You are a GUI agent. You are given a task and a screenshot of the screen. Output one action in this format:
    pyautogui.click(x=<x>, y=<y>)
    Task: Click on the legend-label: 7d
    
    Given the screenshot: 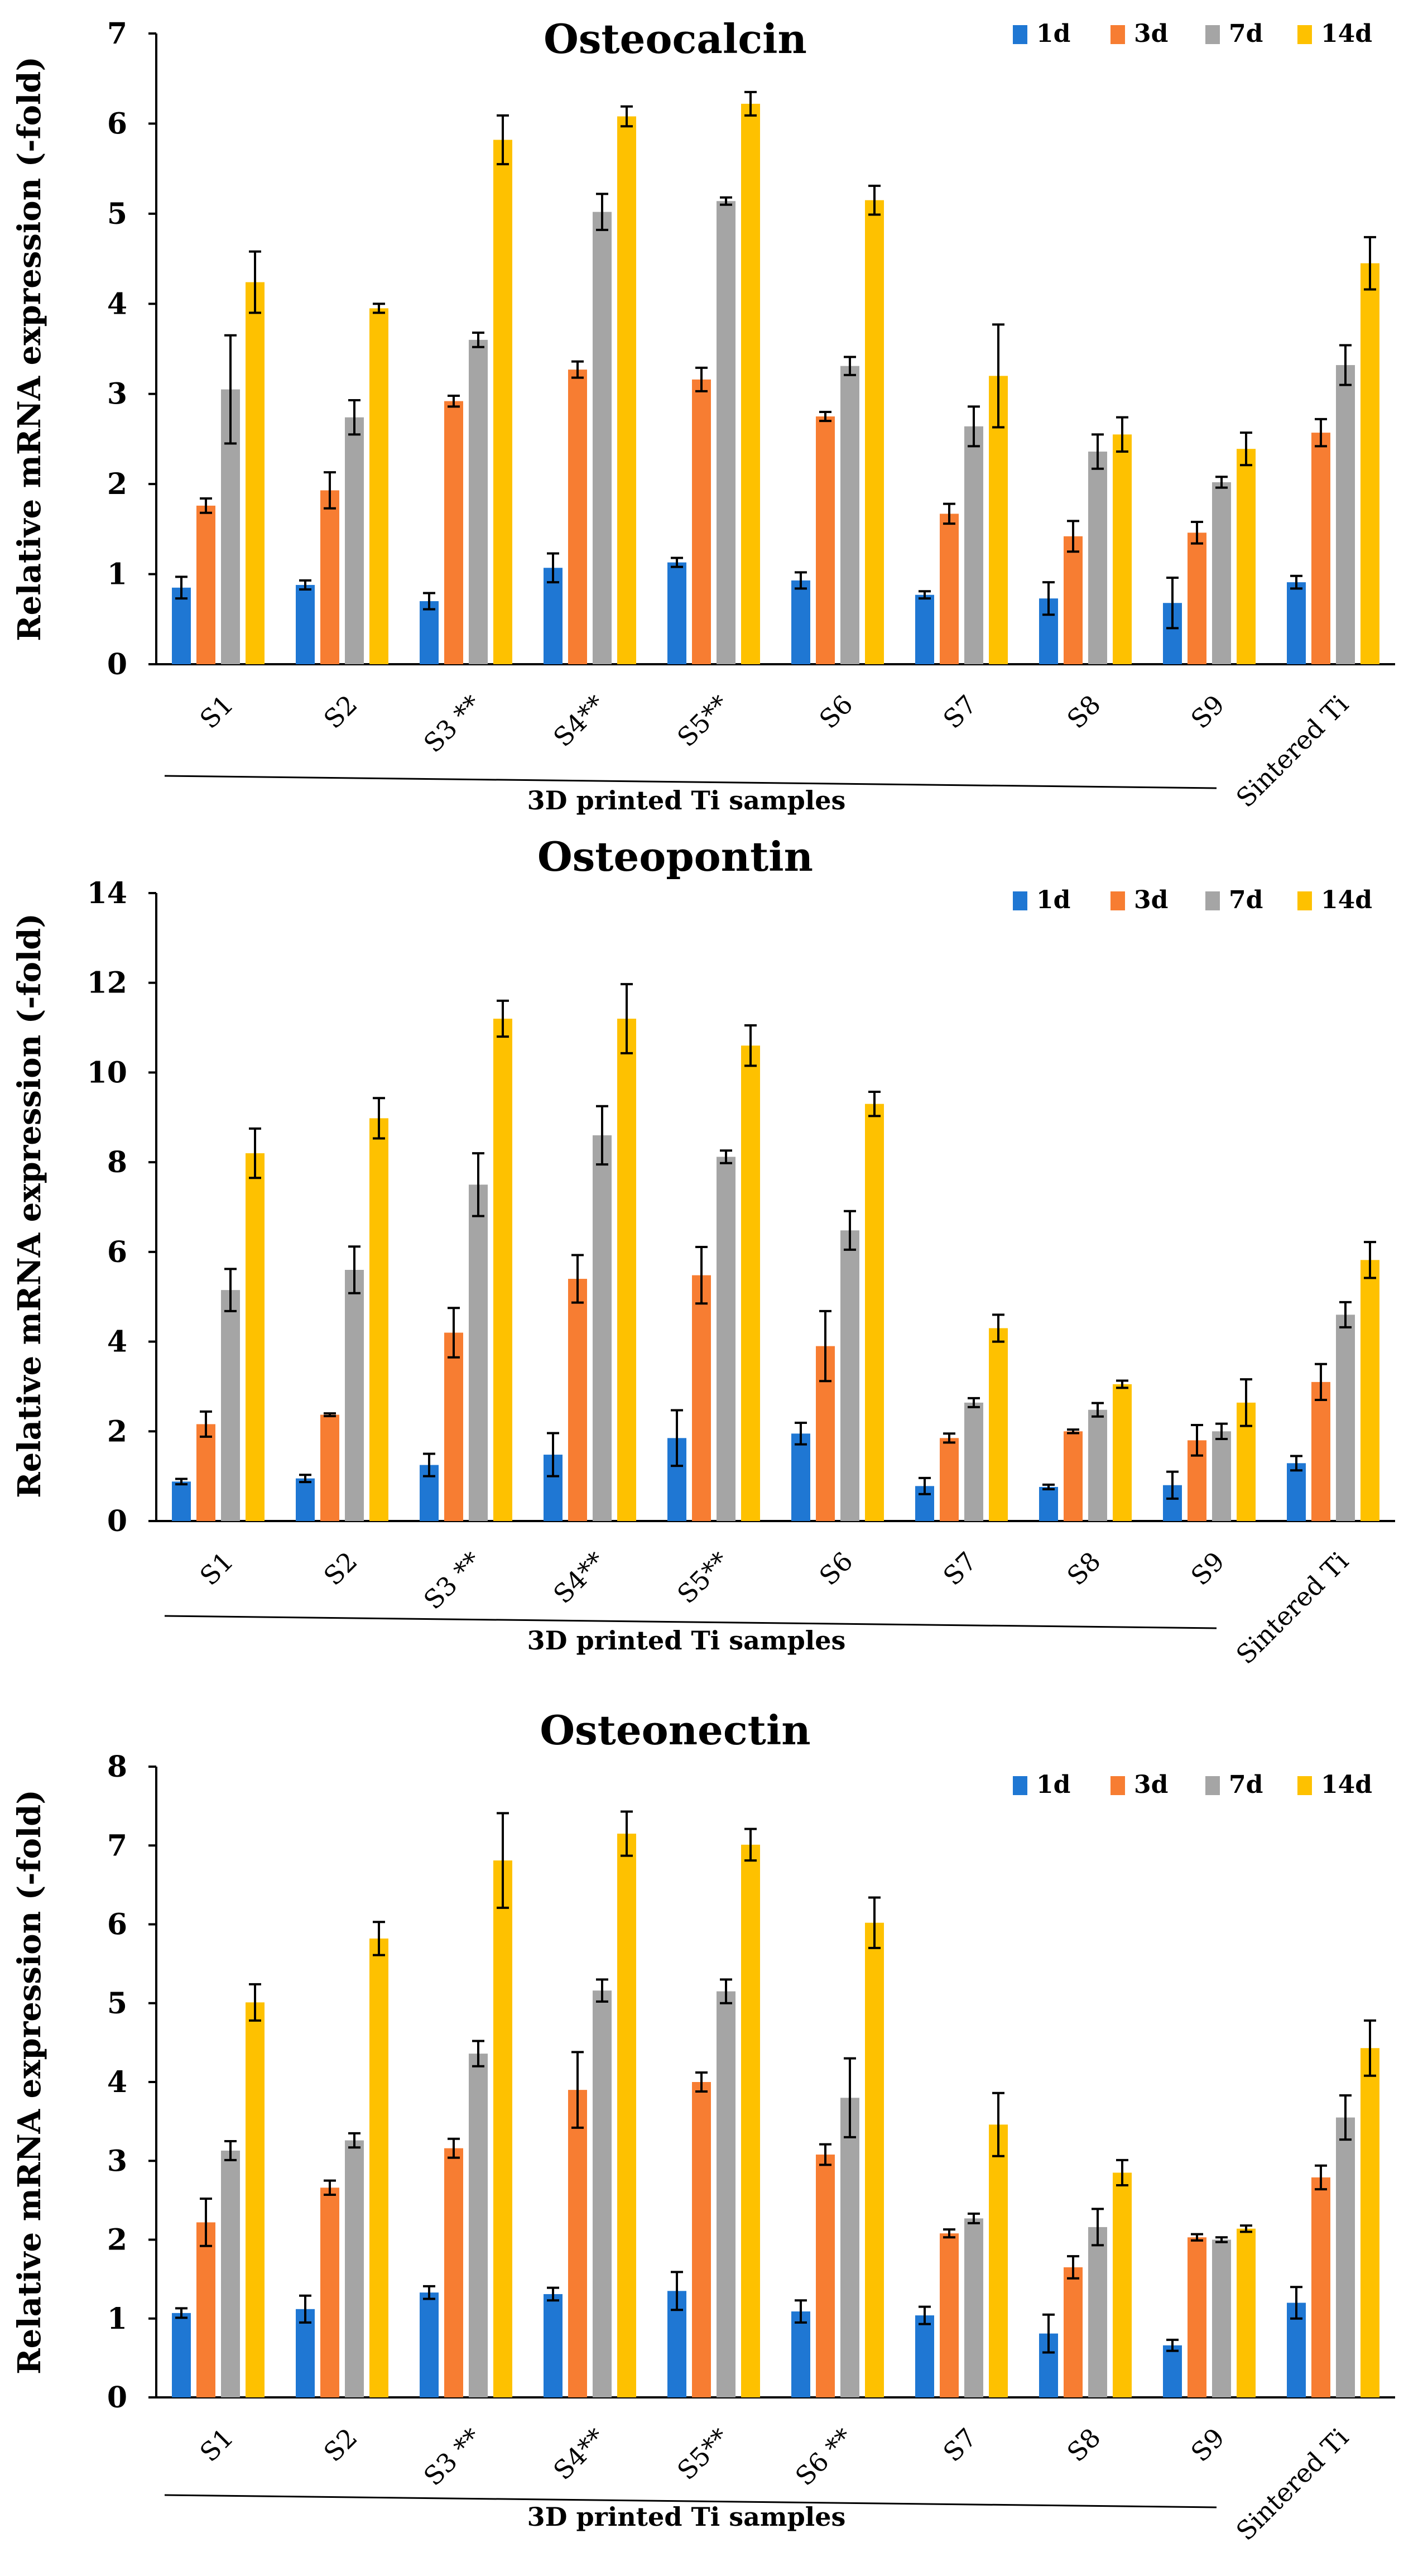 What is the action you would take?
    pyautogui.click(x=1246, y=900)
    